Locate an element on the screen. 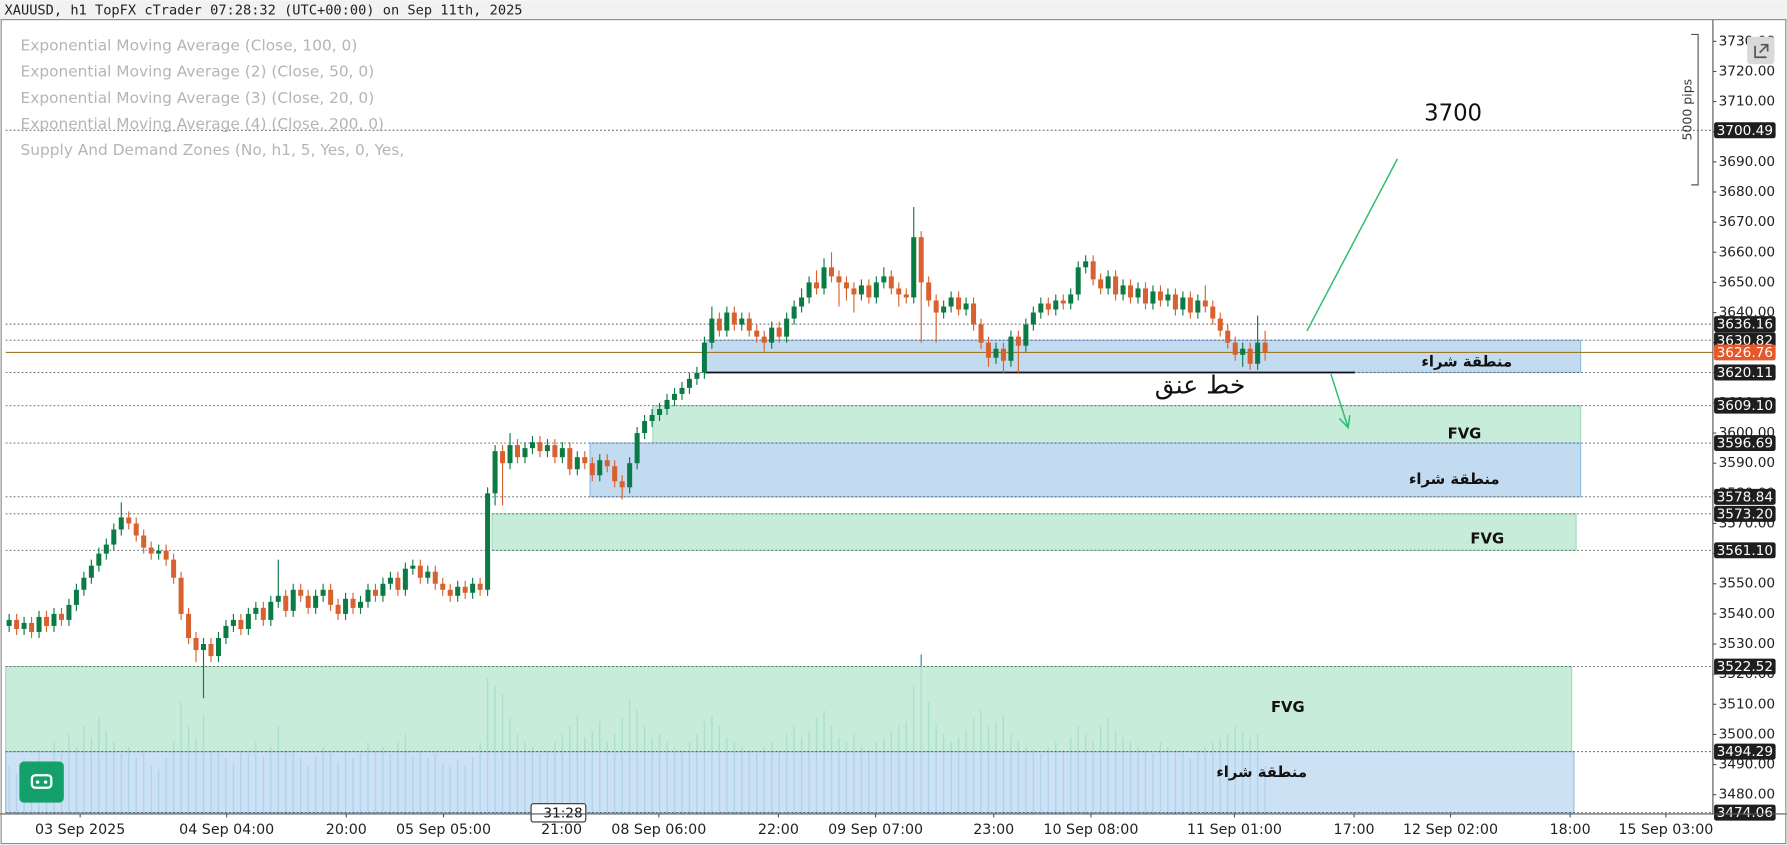  y-tick-label: 3680.00 is located at coordinates (1747, 192).